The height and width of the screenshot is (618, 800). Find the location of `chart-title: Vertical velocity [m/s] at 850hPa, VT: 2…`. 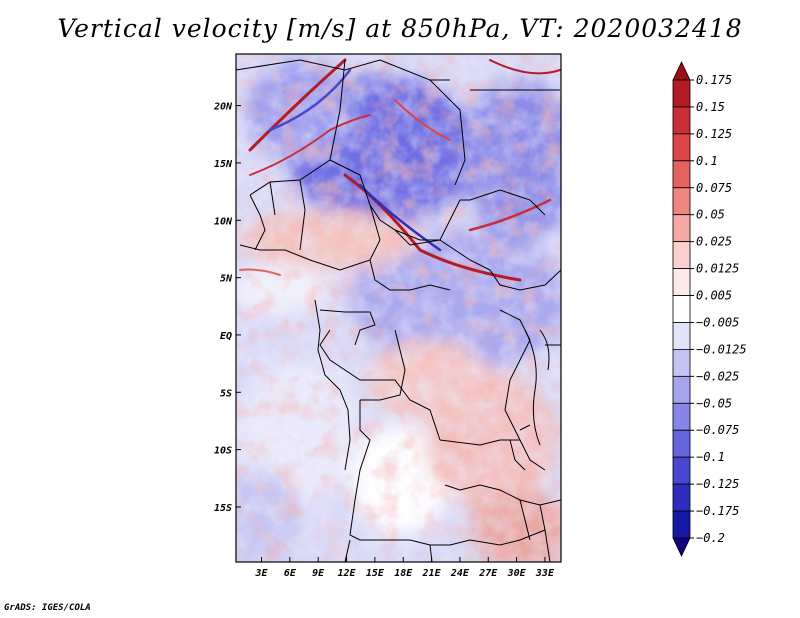

chart-title: Vertical velocity [m/s] at 850hPa, VT: 2… is located at coordinates (400, 28).